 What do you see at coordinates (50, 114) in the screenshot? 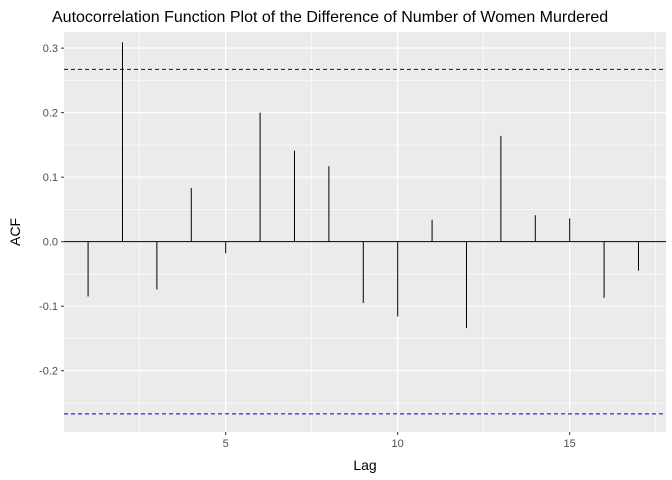
I see `y-tick-label: 0.2` at bounding box center [50, 114].